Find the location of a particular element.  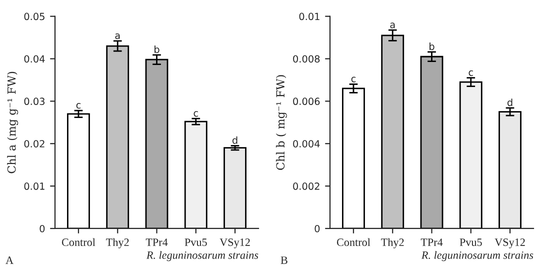

y-tick-label: 0.008 is located at coordinates (306, 59).